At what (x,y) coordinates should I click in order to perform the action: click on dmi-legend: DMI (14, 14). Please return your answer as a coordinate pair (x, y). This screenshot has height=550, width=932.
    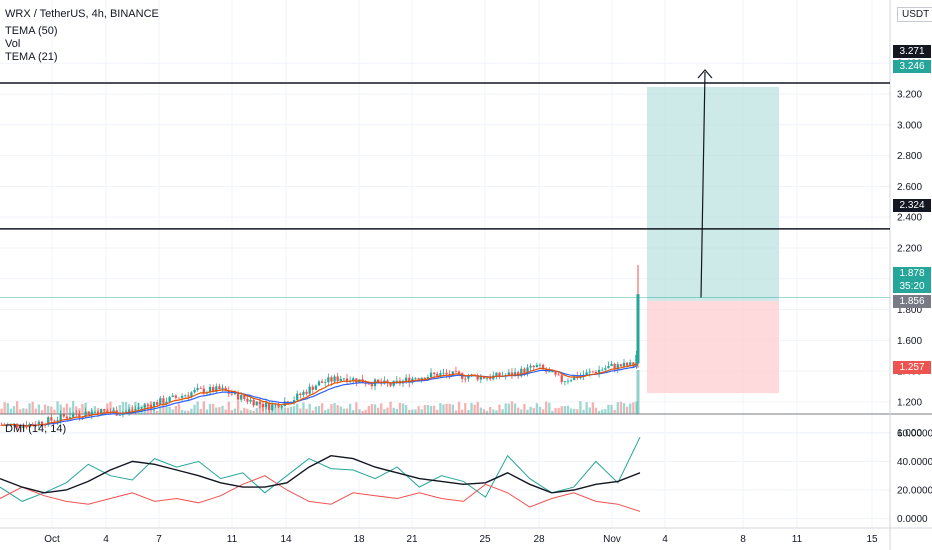
    Looking at the image, I should click on (36, 429).